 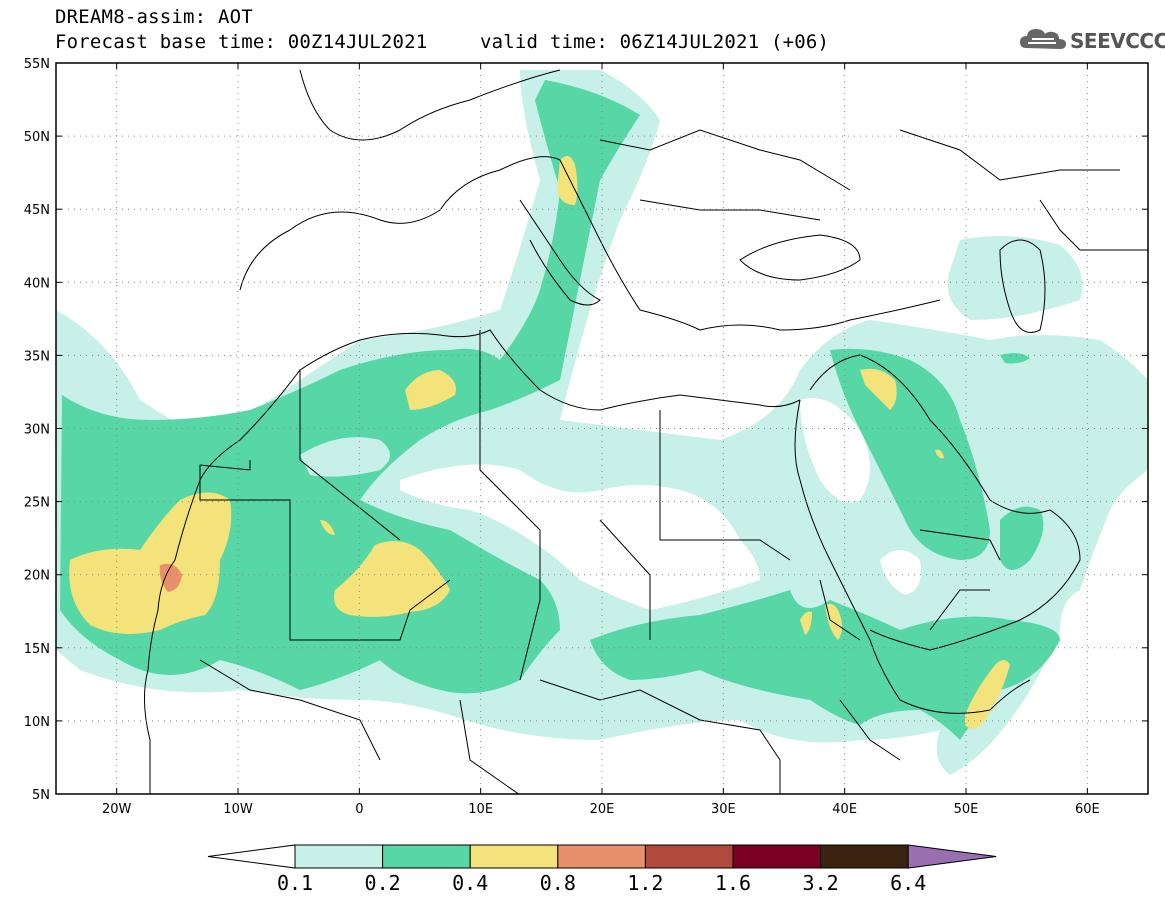 I want to click on colorbar-label: 0.8, so click(x=558, y=883).